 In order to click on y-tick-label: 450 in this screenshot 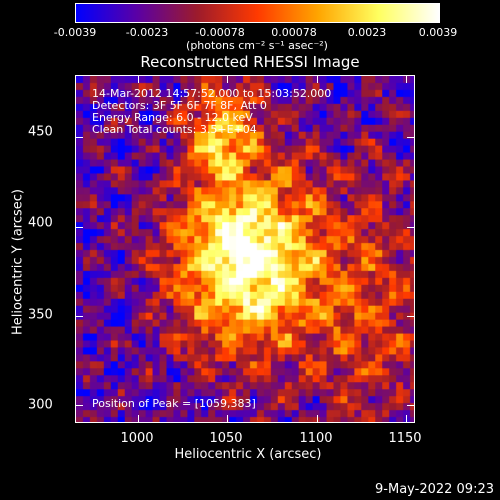, I will do `click(40, 132)`.